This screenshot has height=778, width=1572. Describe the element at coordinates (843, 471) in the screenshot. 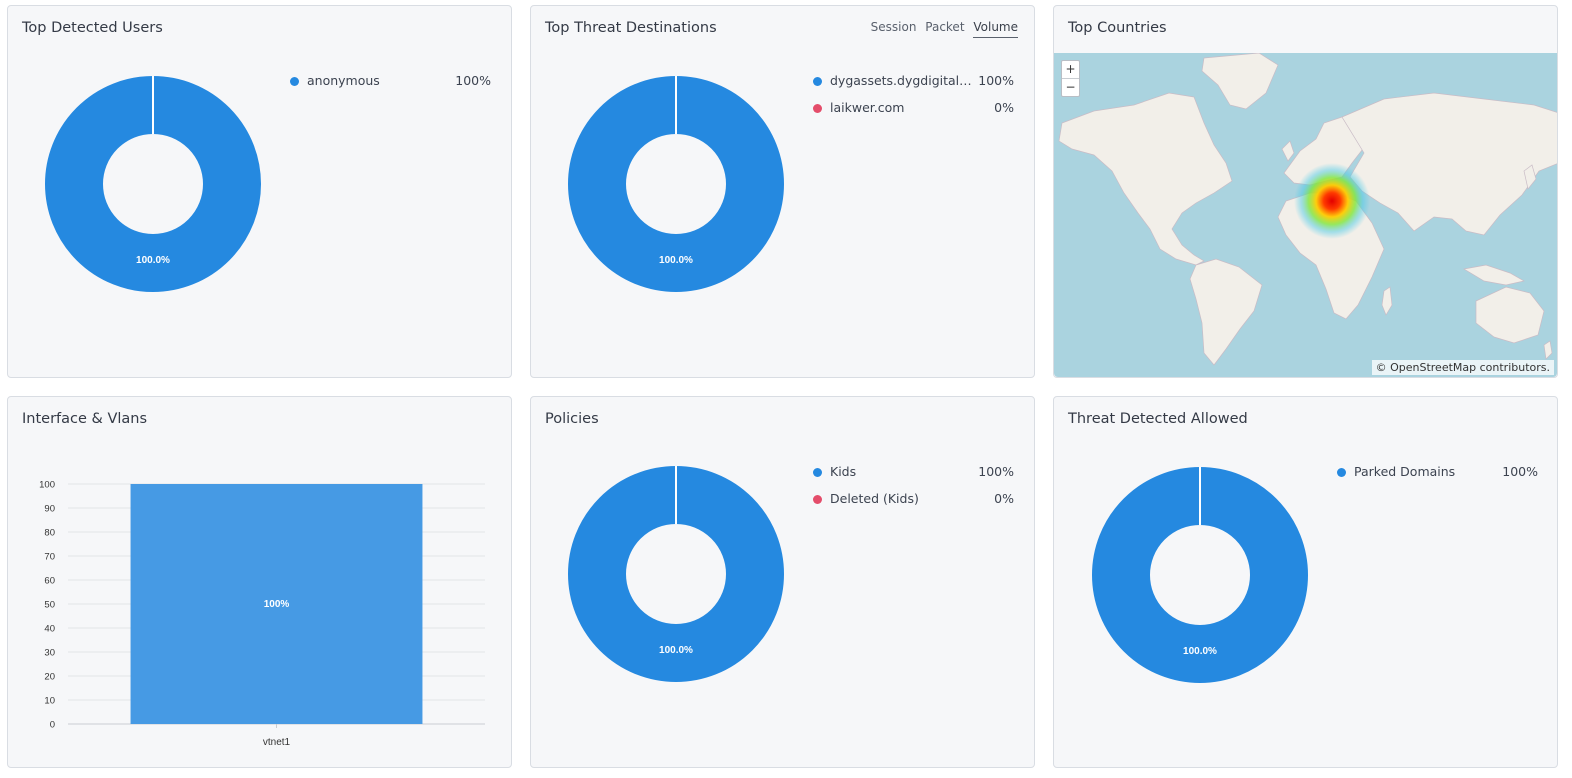

I see `legend-label: Kids` at that location.